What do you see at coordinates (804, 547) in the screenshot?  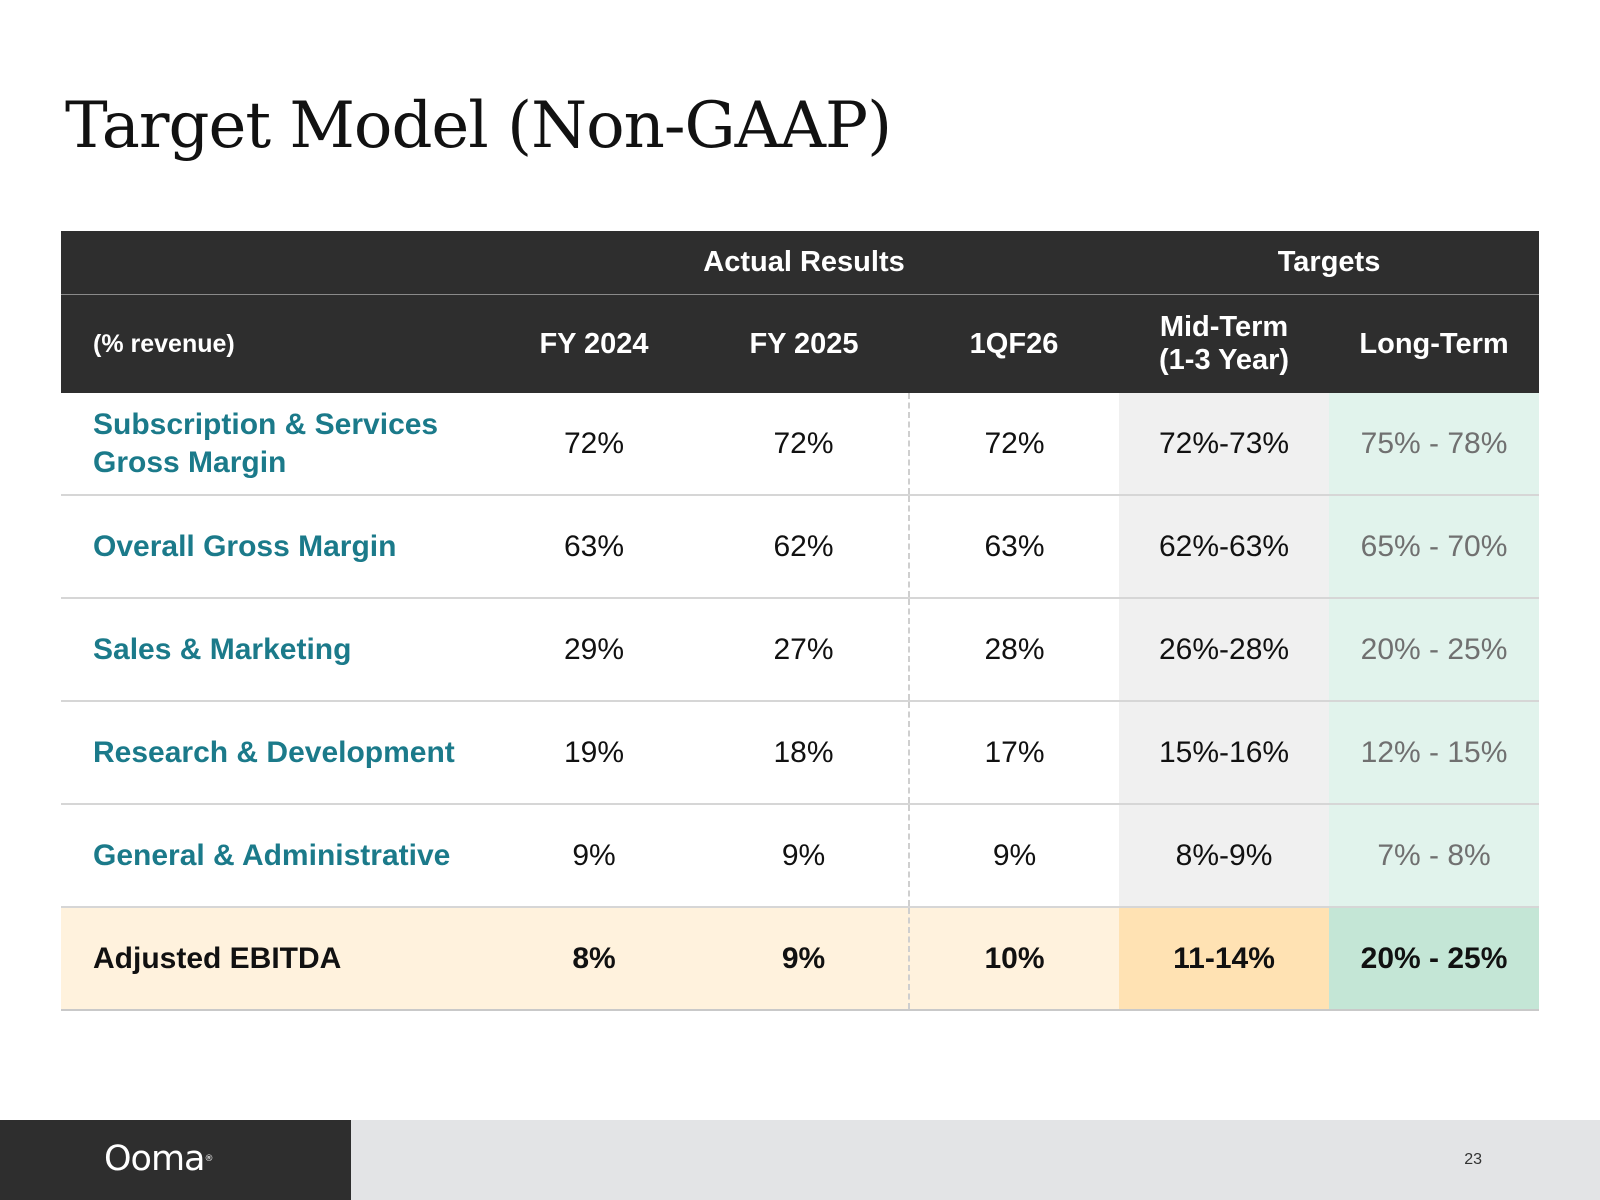 I see `cell-fy2025: 62%` at bounding box center [804, 547].